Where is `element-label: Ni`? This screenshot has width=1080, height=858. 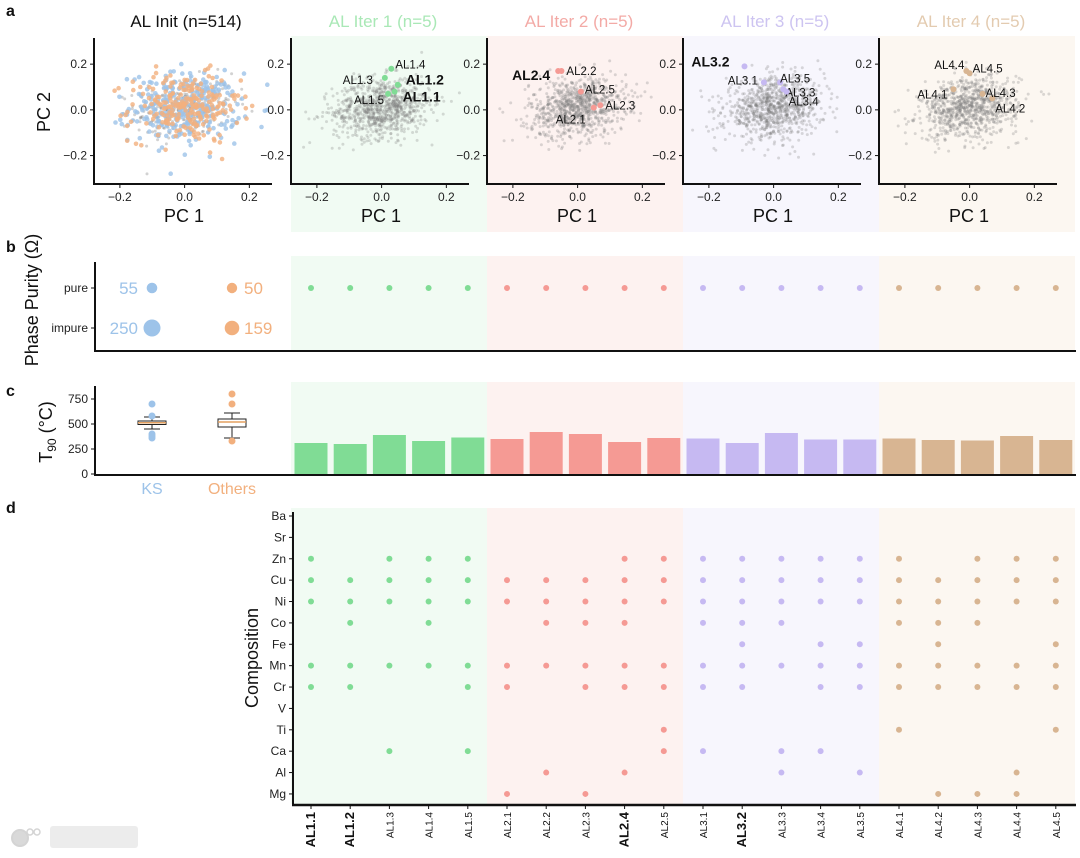
element-label: Ni is located at coordinates (280, 602).